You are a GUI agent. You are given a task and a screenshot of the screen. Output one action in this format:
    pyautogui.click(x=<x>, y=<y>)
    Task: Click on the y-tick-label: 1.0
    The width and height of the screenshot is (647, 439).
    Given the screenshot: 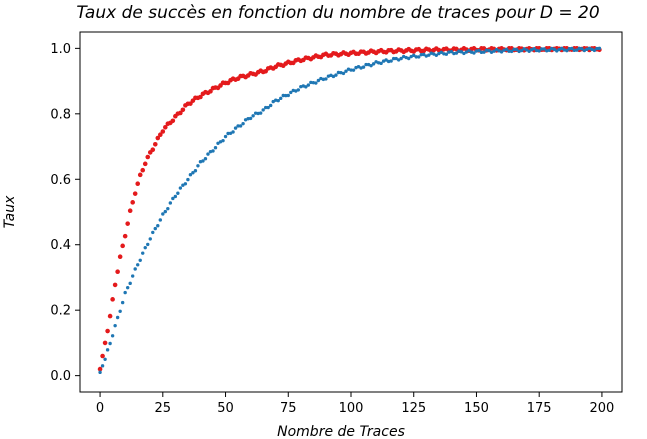 What is the action you would take?
    pyautogui.click(x=60, y=49)
    